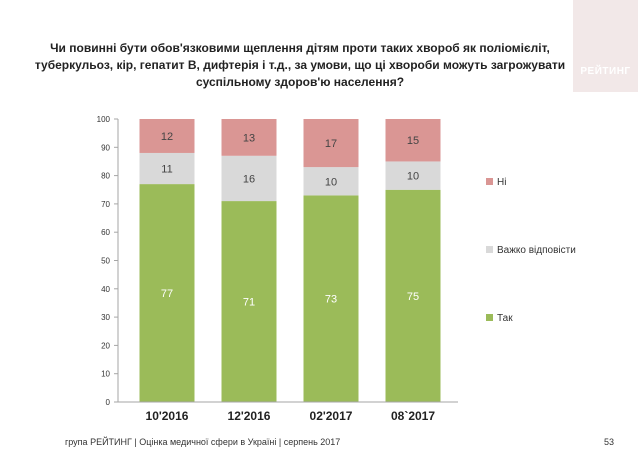 The image size is (638, 456). I want to click on y-axis: 0 10 20 30 40 50 60 70 80 90 100, so click(108, 261).